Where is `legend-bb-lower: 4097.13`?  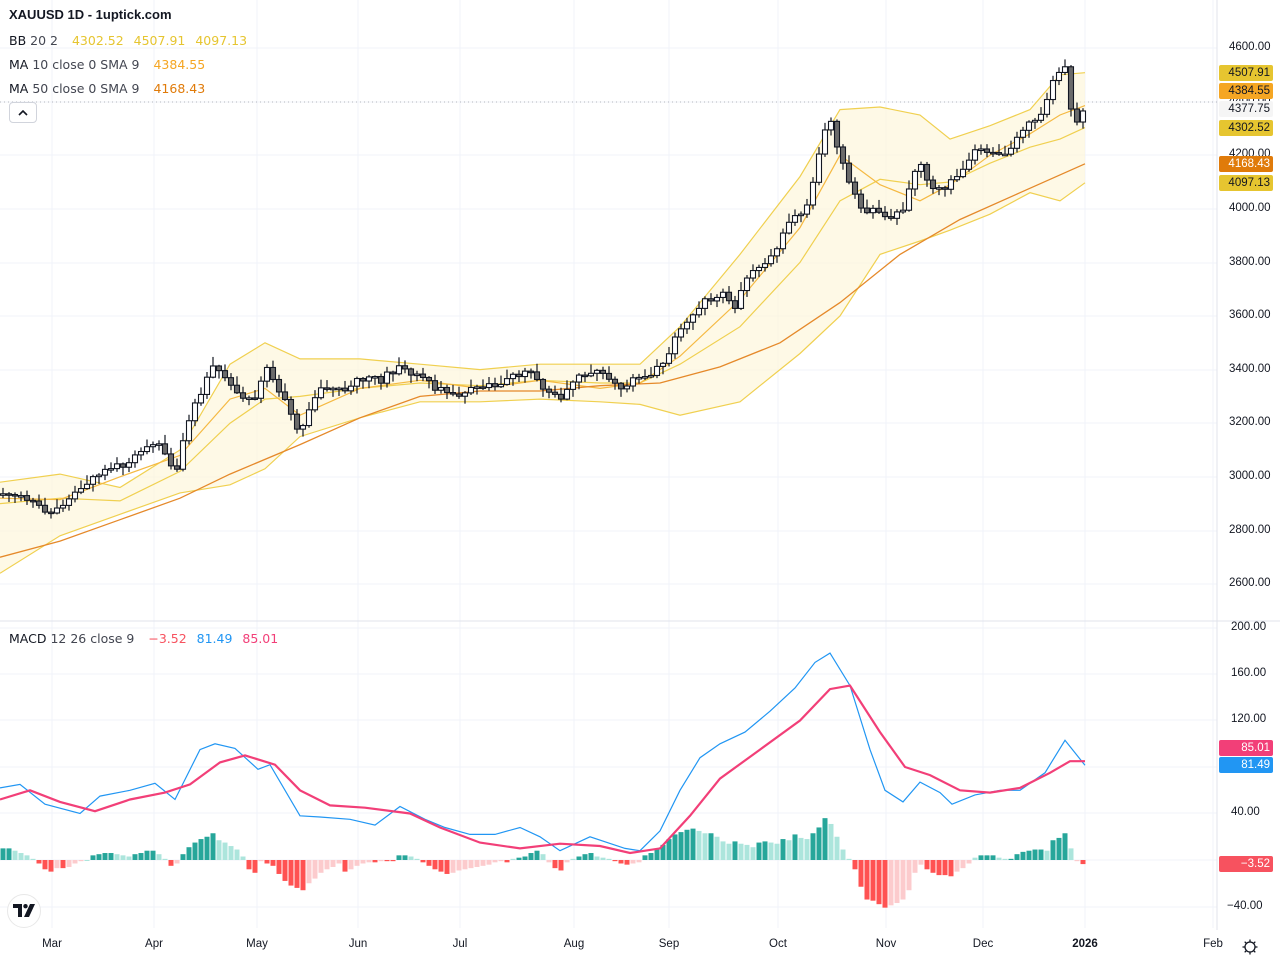 legend-bb-lower: 4097.13 is located at coordinates (221, 40).